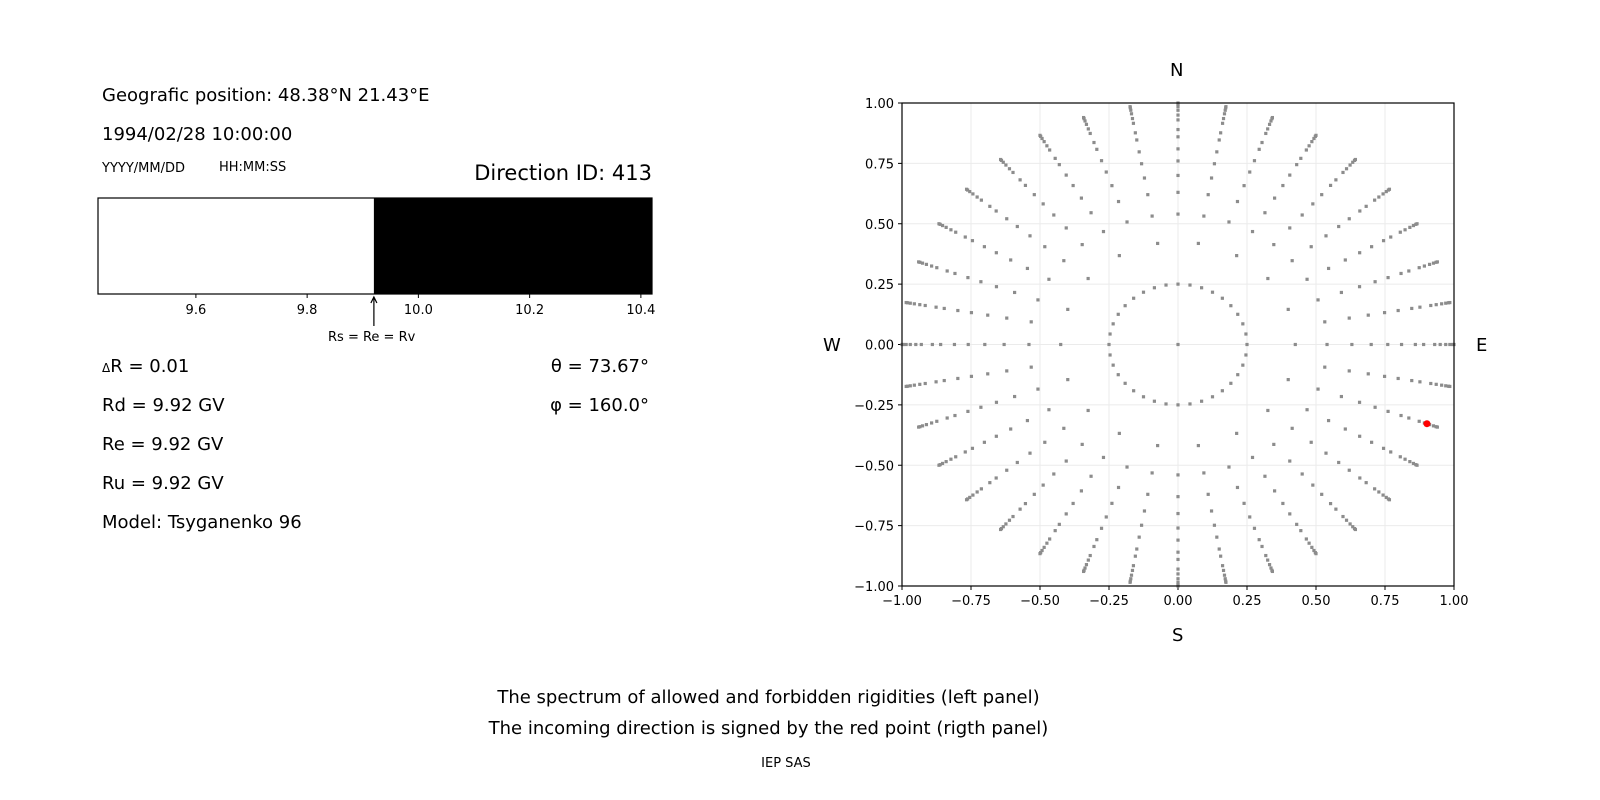 This screenshot has width=1600, height=800. I want to click on credit: IEP SAS, so click(786, 763).